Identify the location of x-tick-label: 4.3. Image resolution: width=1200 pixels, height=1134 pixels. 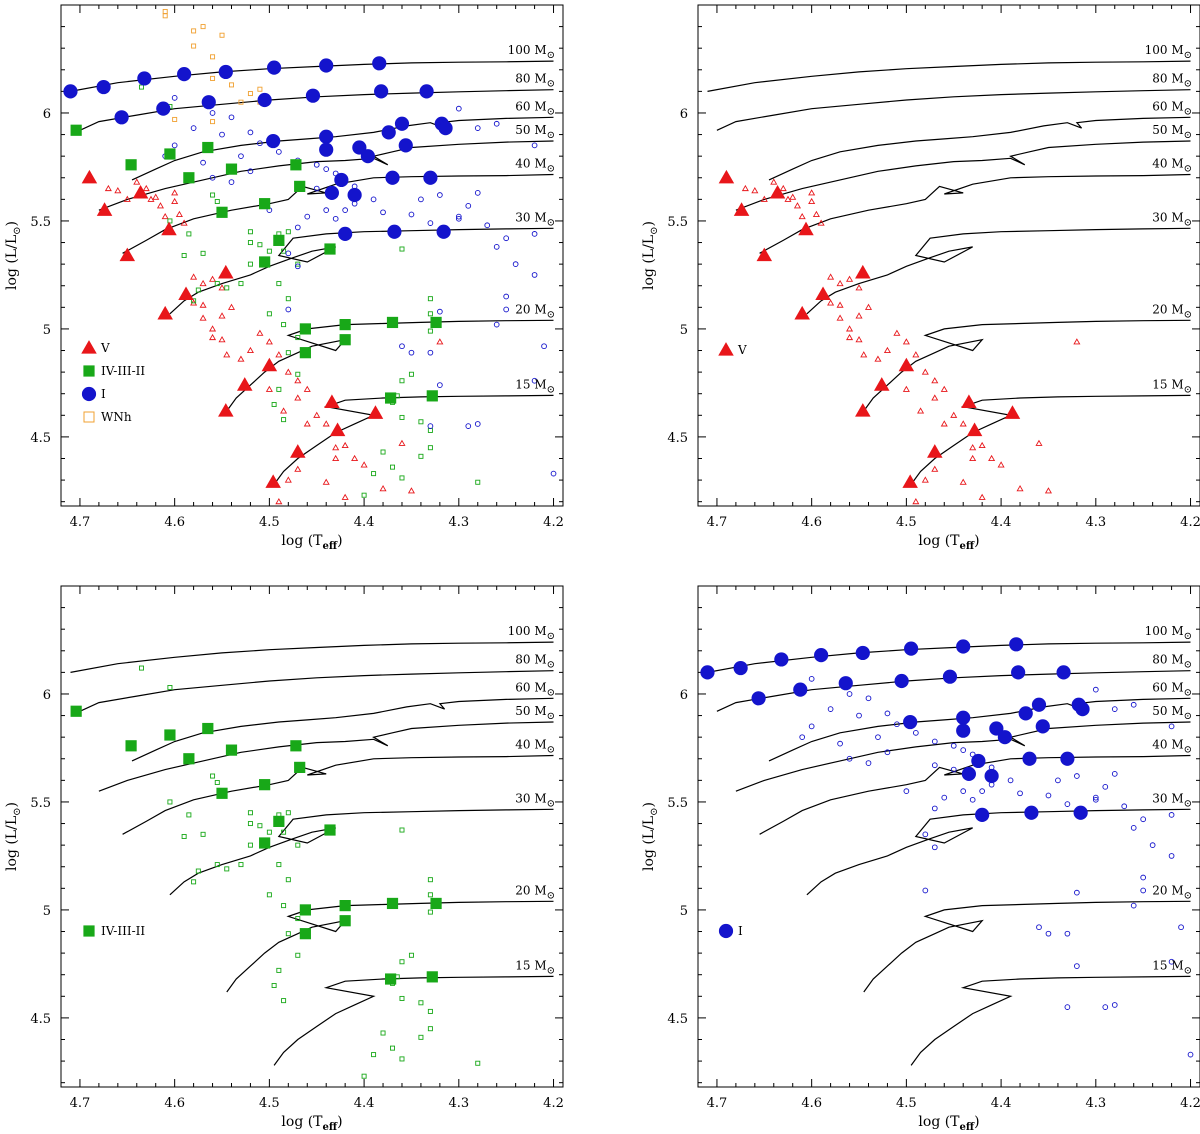
(1095, 1103).